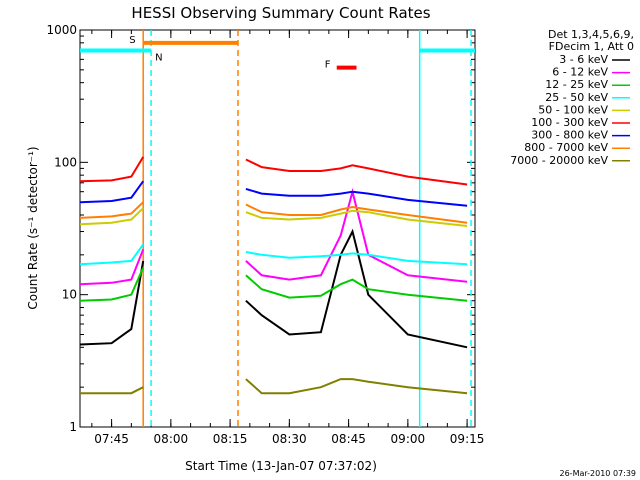  Describe the element at coordinates (230, 439) in the screenshot. I see `x-tick-label: 08:15` at that location.